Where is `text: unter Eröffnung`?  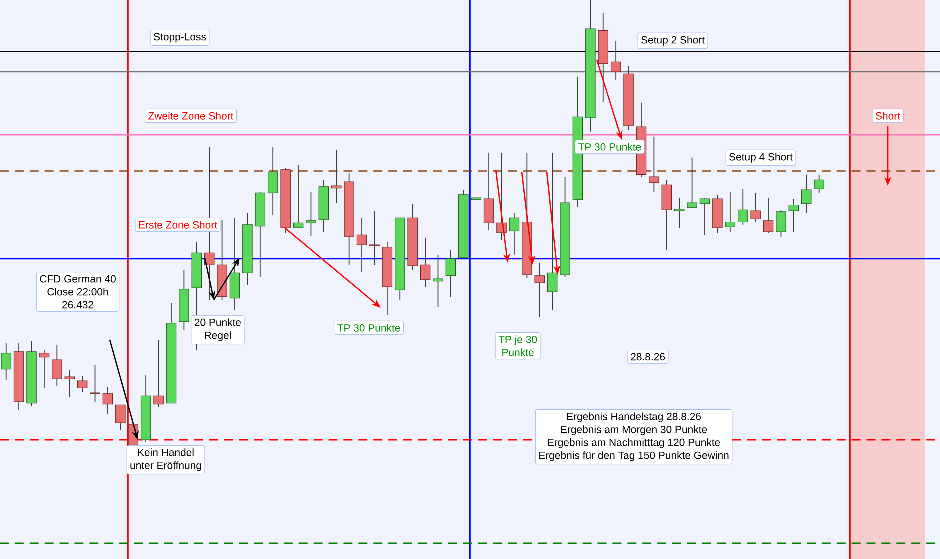
text: unter Eröffnung is located at coordinates (166, 467).